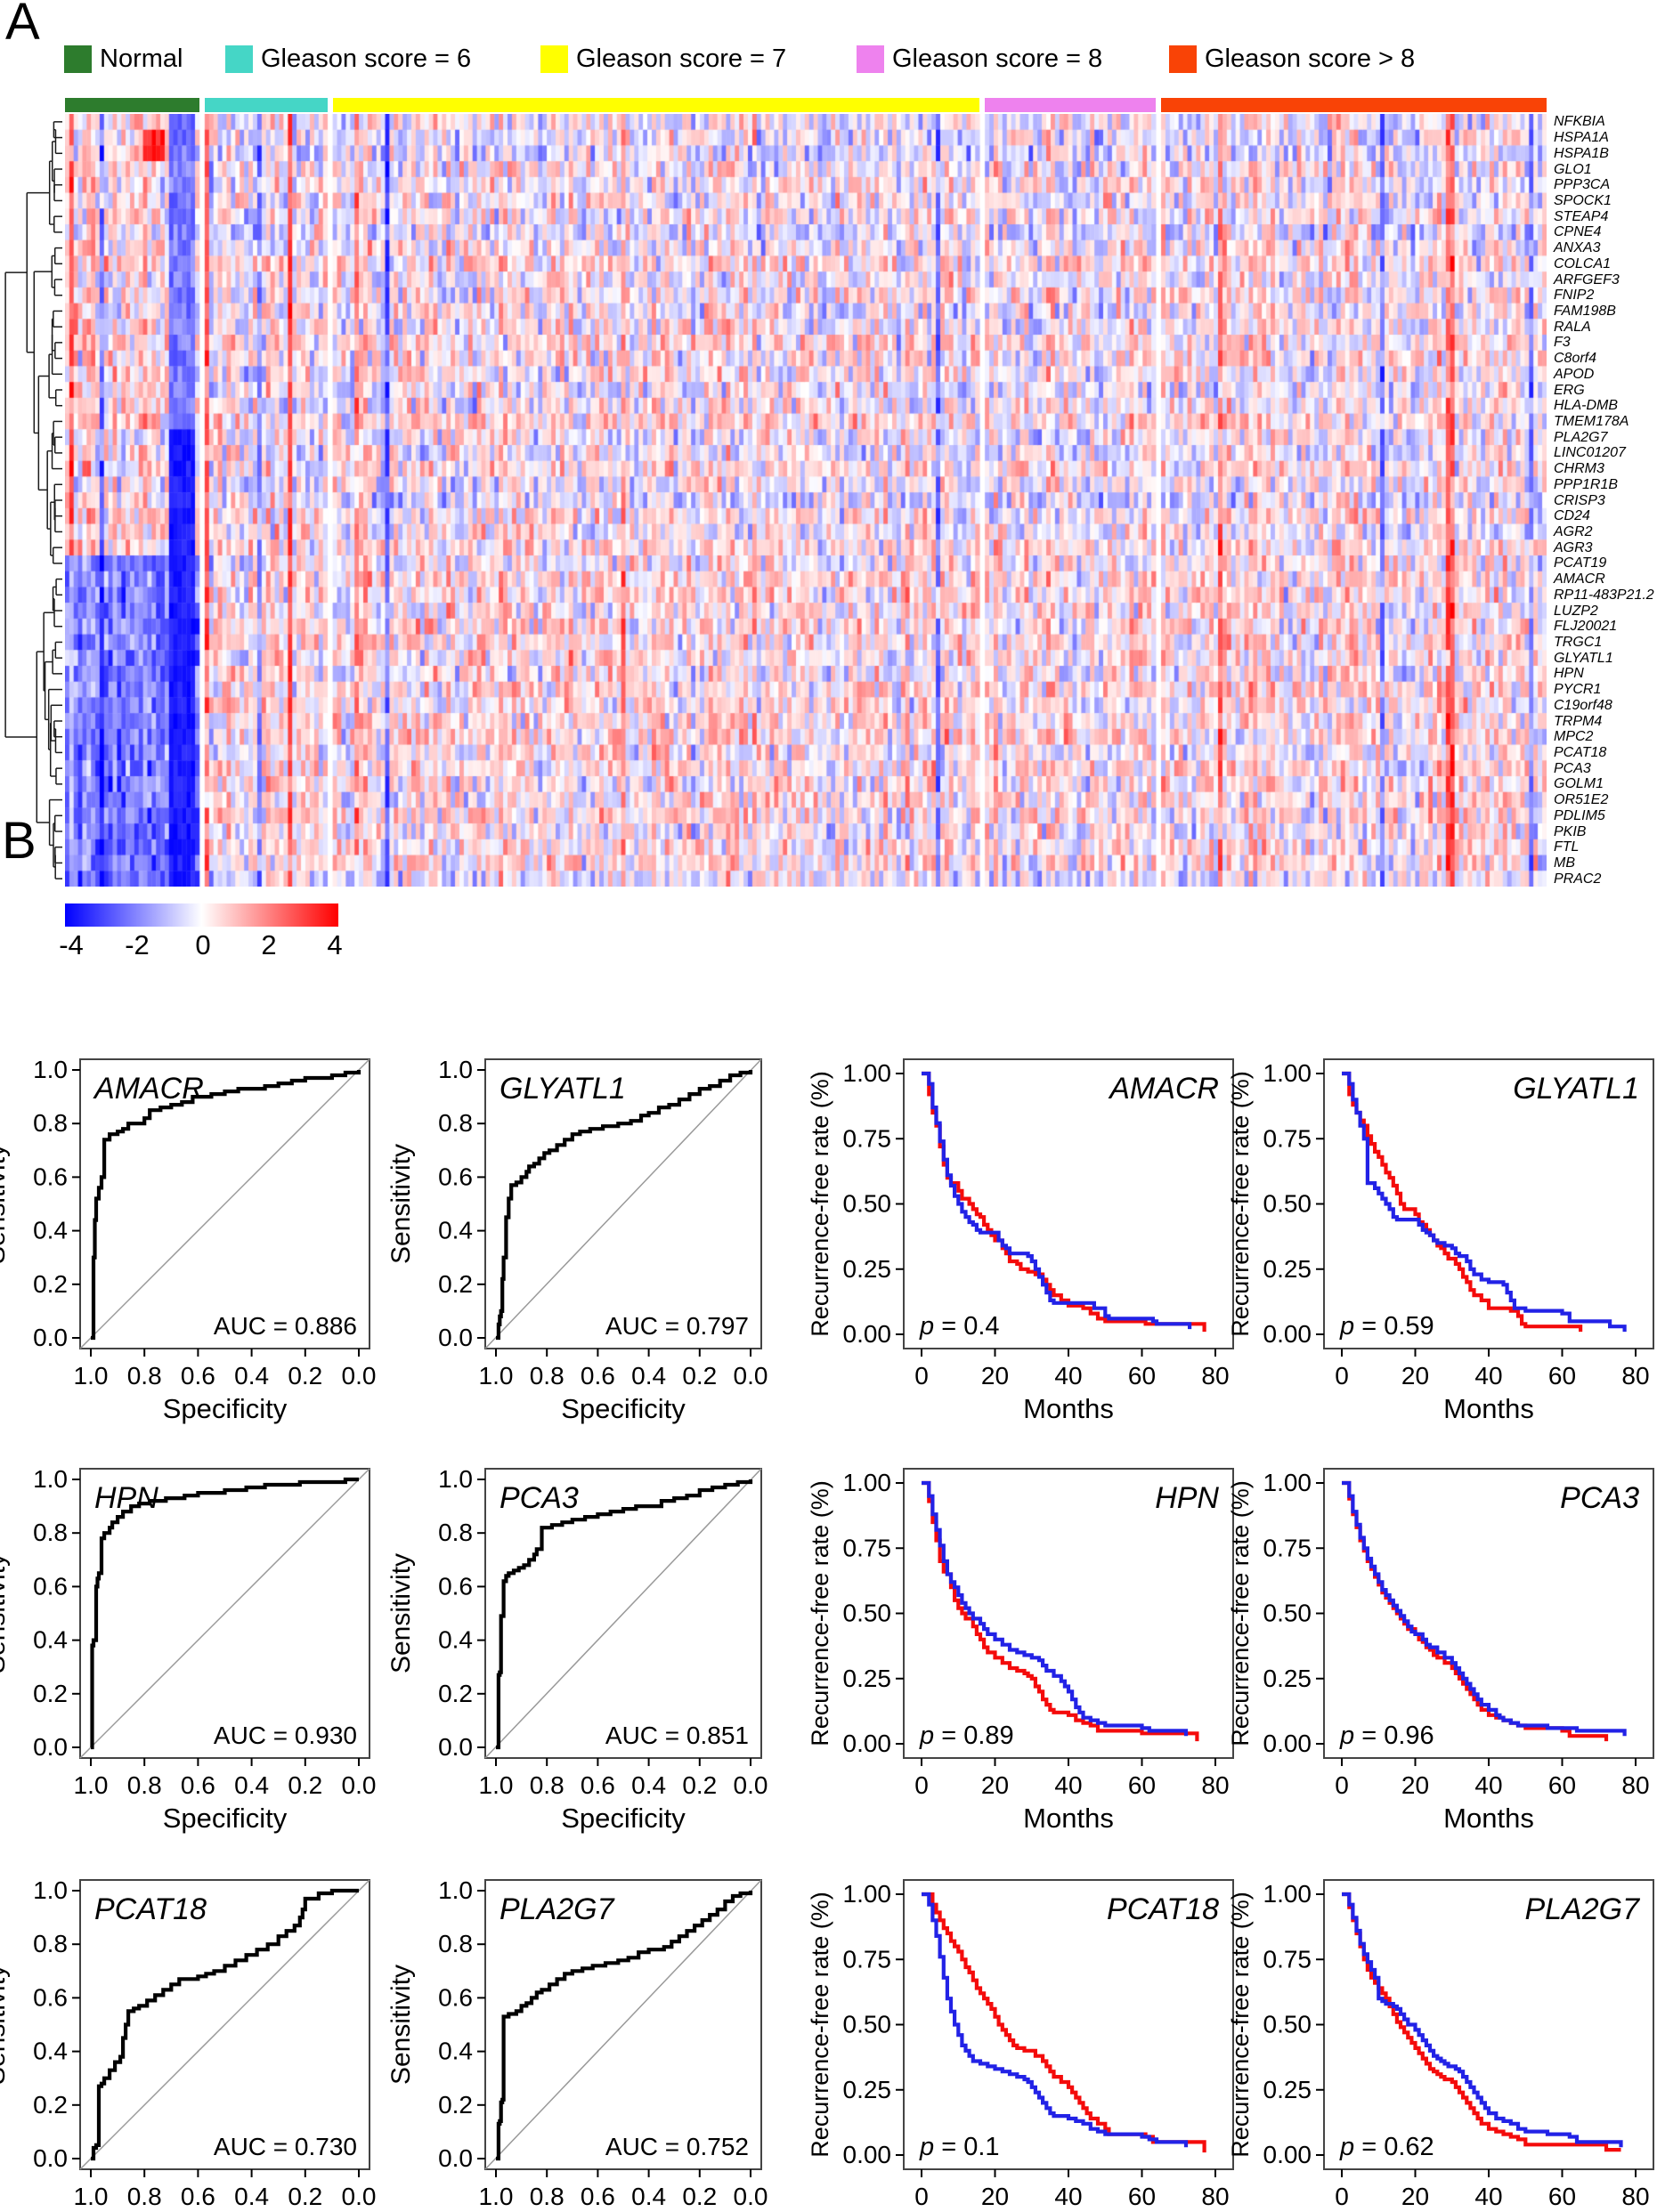  Describe the element at coordinates (959, 1326) in the screenshot. I see `p-value-annotation: p = 0.4` at that location.